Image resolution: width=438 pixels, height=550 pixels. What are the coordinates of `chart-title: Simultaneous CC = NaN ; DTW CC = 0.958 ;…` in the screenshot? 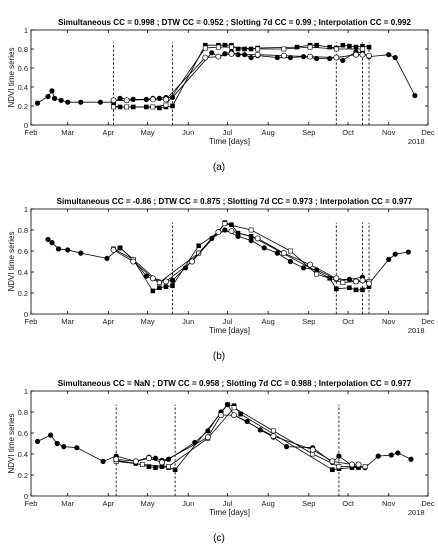 It's located at (235, 383).